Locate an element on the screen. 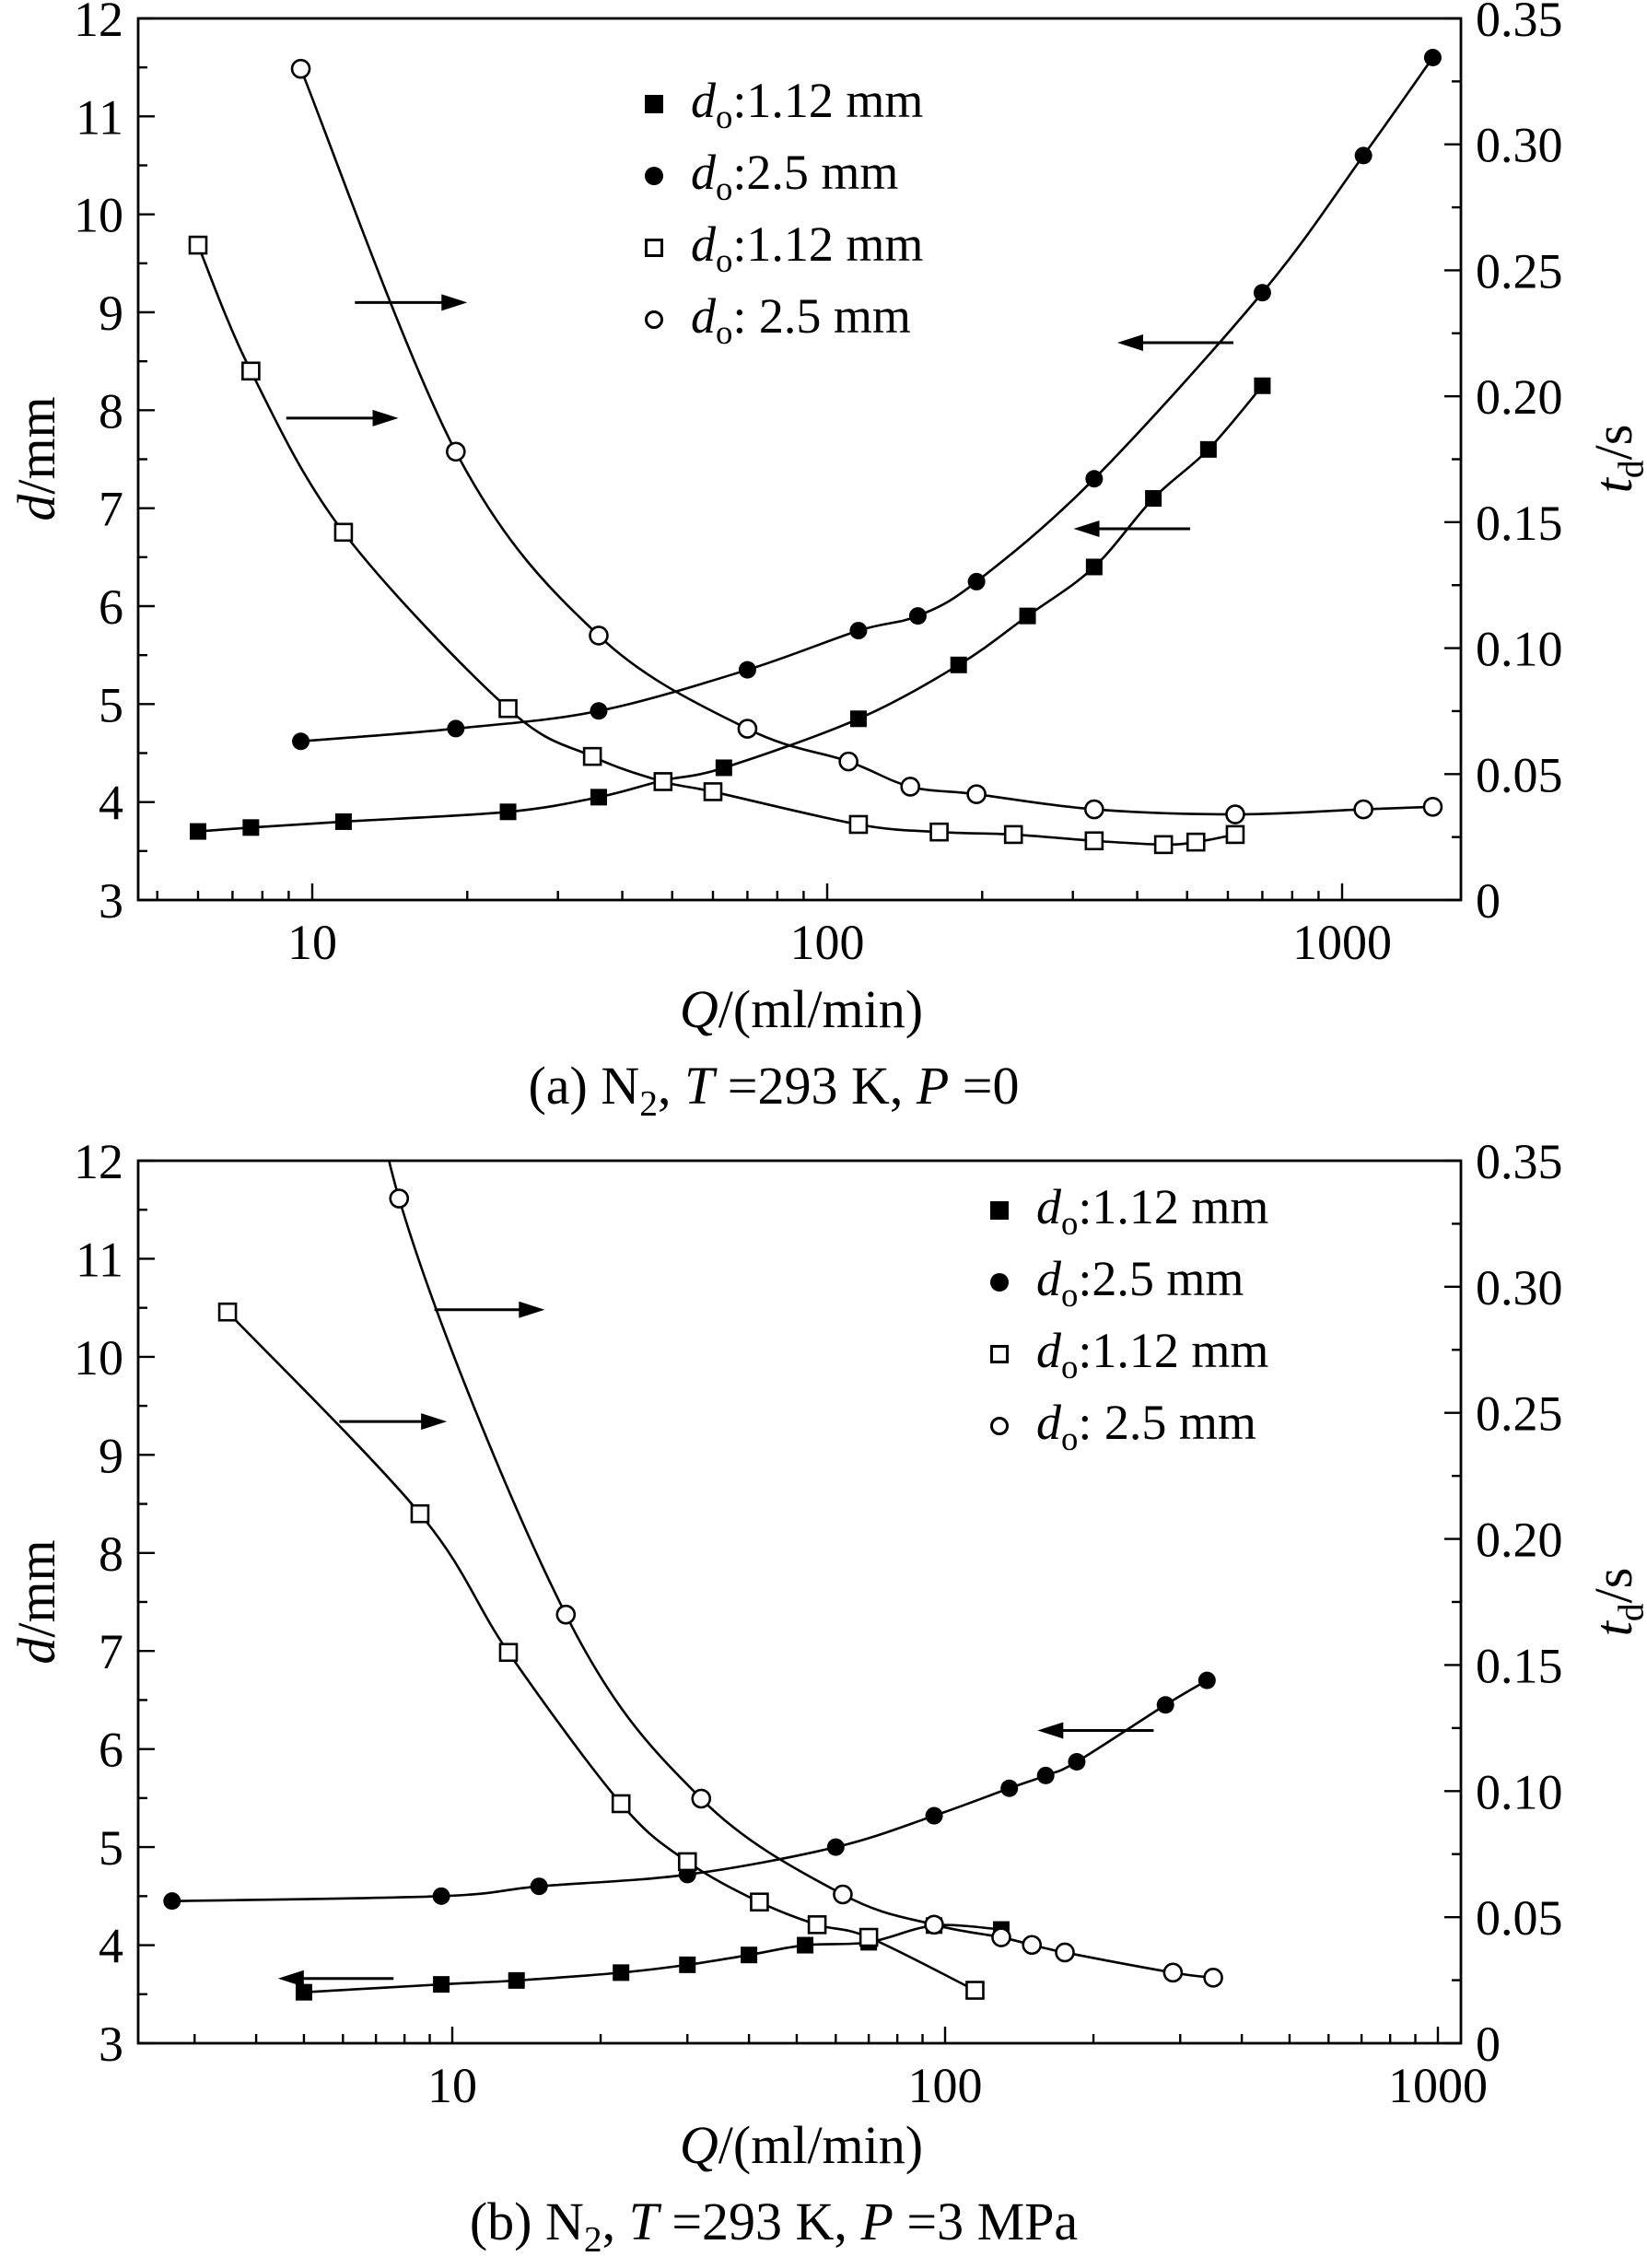  filled-circle-marker-icon is located at coordinates (1000, 1282).